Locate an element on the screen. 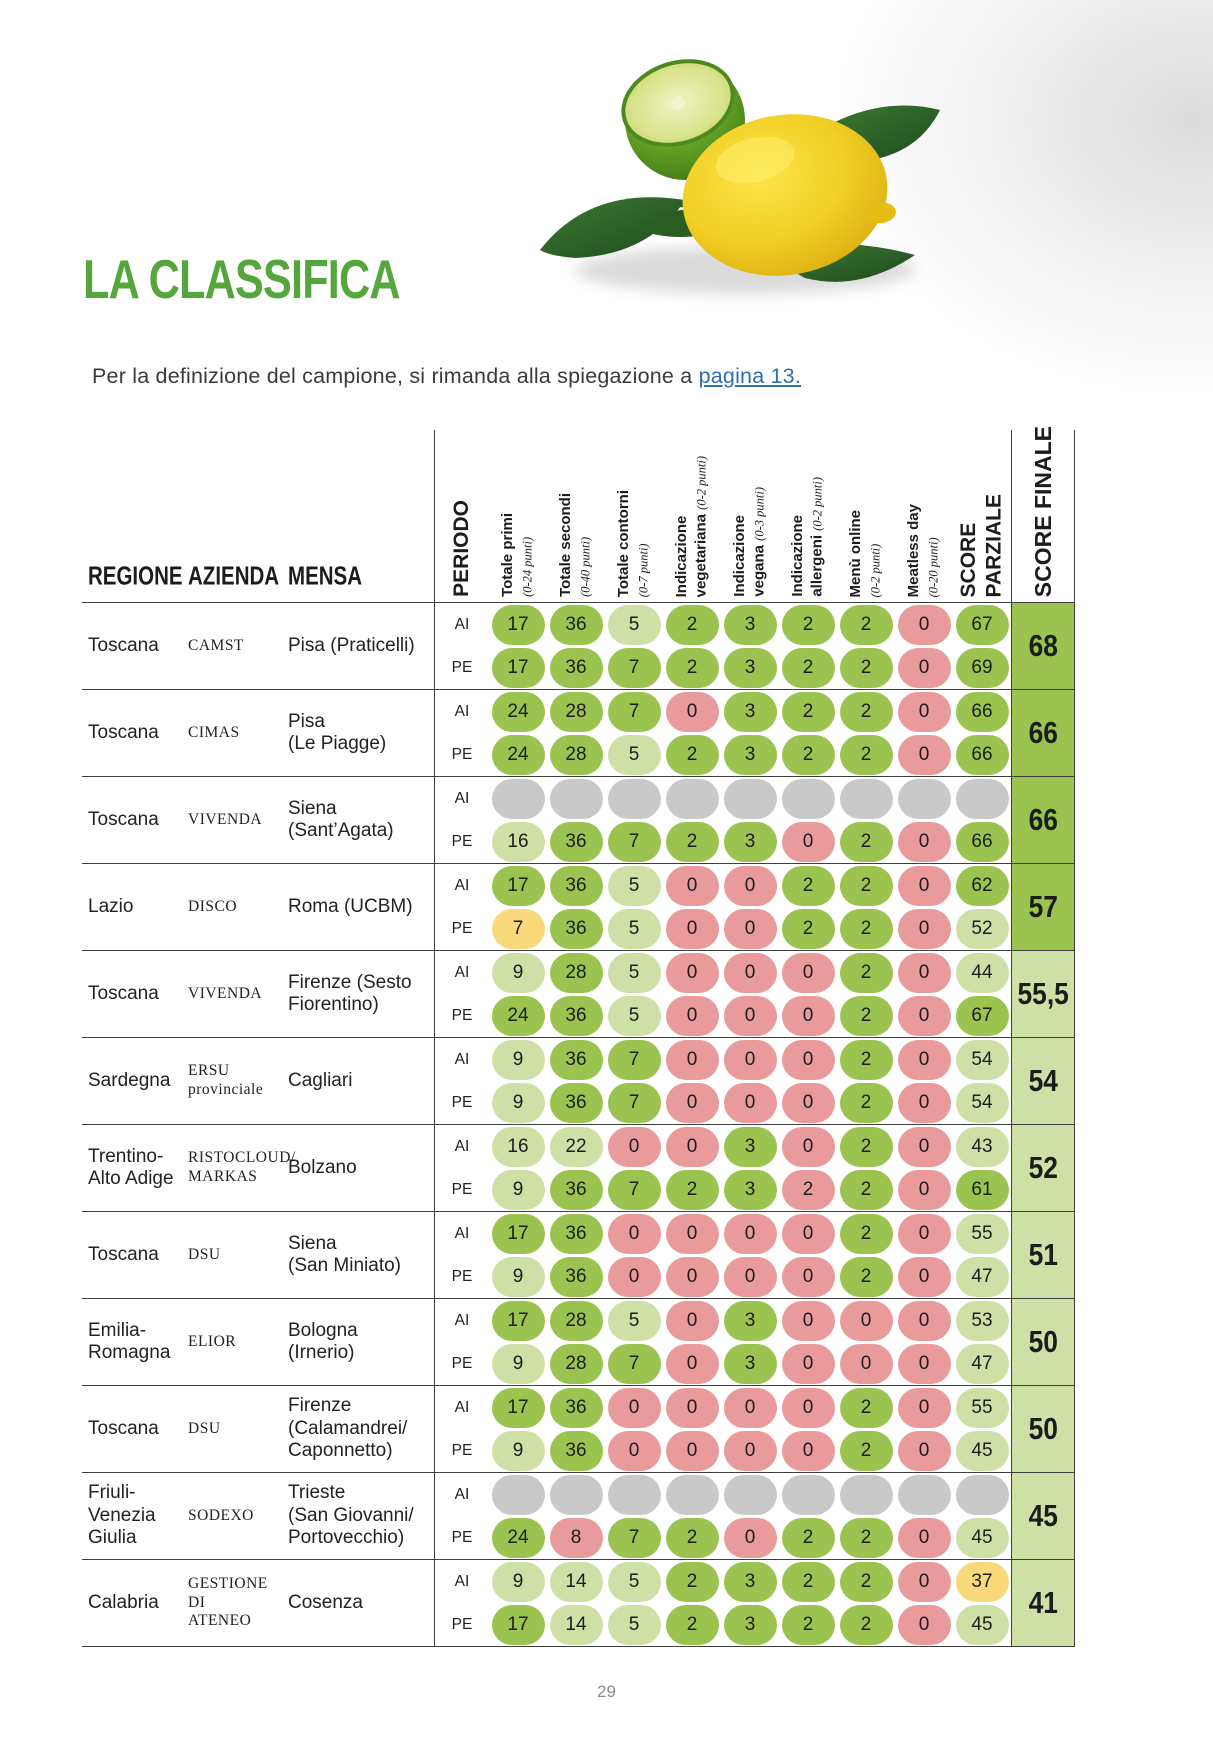 Image resolution: width=1213 pixels, height=1749 pixels. azienda-cell: VIVENDA is located at coordinates (232, 820).